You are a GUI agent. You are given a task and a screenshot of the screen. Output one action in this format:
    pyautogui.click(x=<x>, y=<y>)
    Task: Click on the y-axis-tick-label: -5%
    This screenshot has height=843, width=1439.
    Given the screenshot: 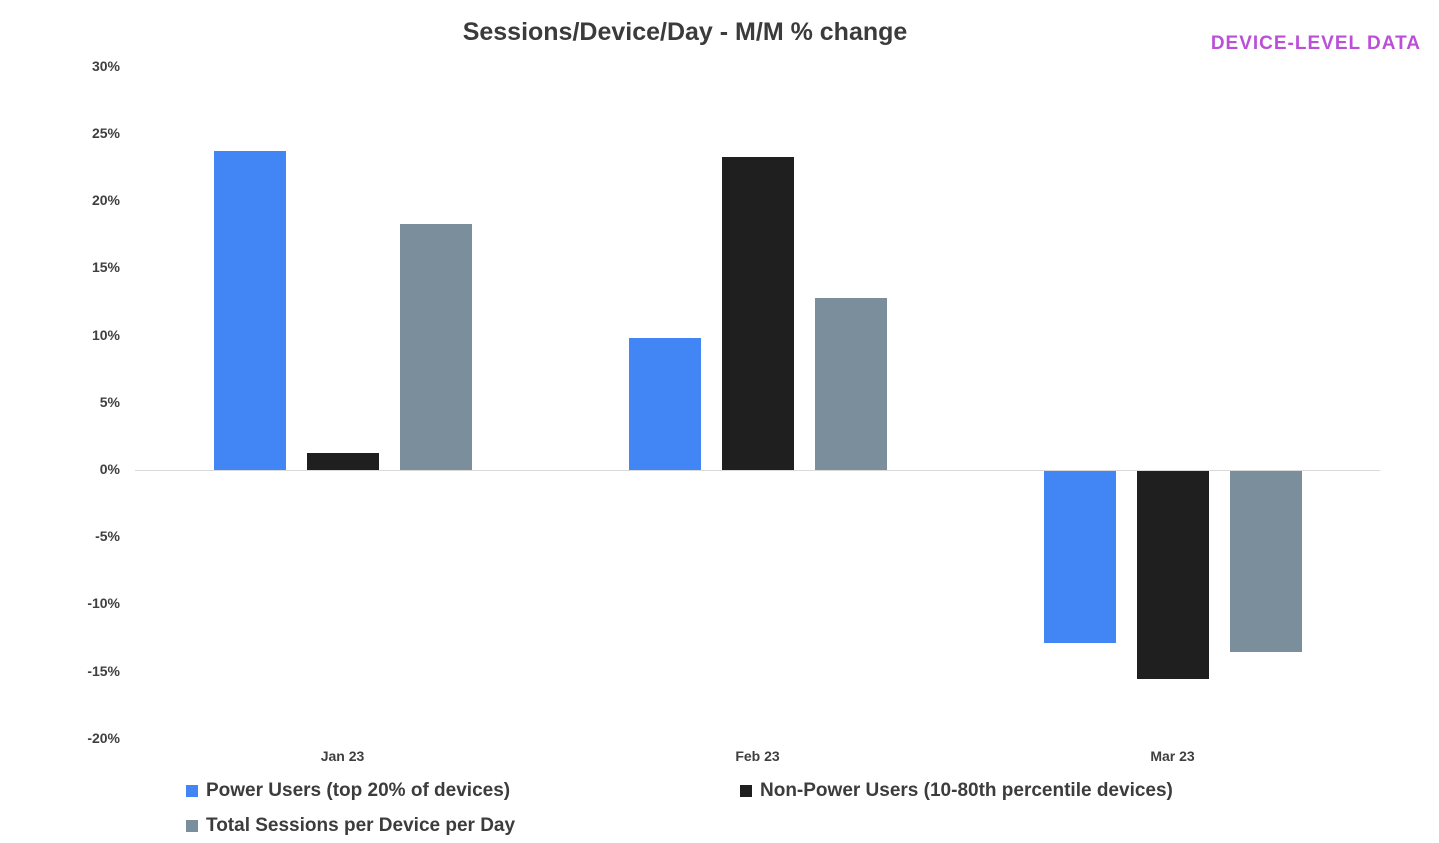 What is the action you would take?
    pyautogui.click(x=107, y=536)
    